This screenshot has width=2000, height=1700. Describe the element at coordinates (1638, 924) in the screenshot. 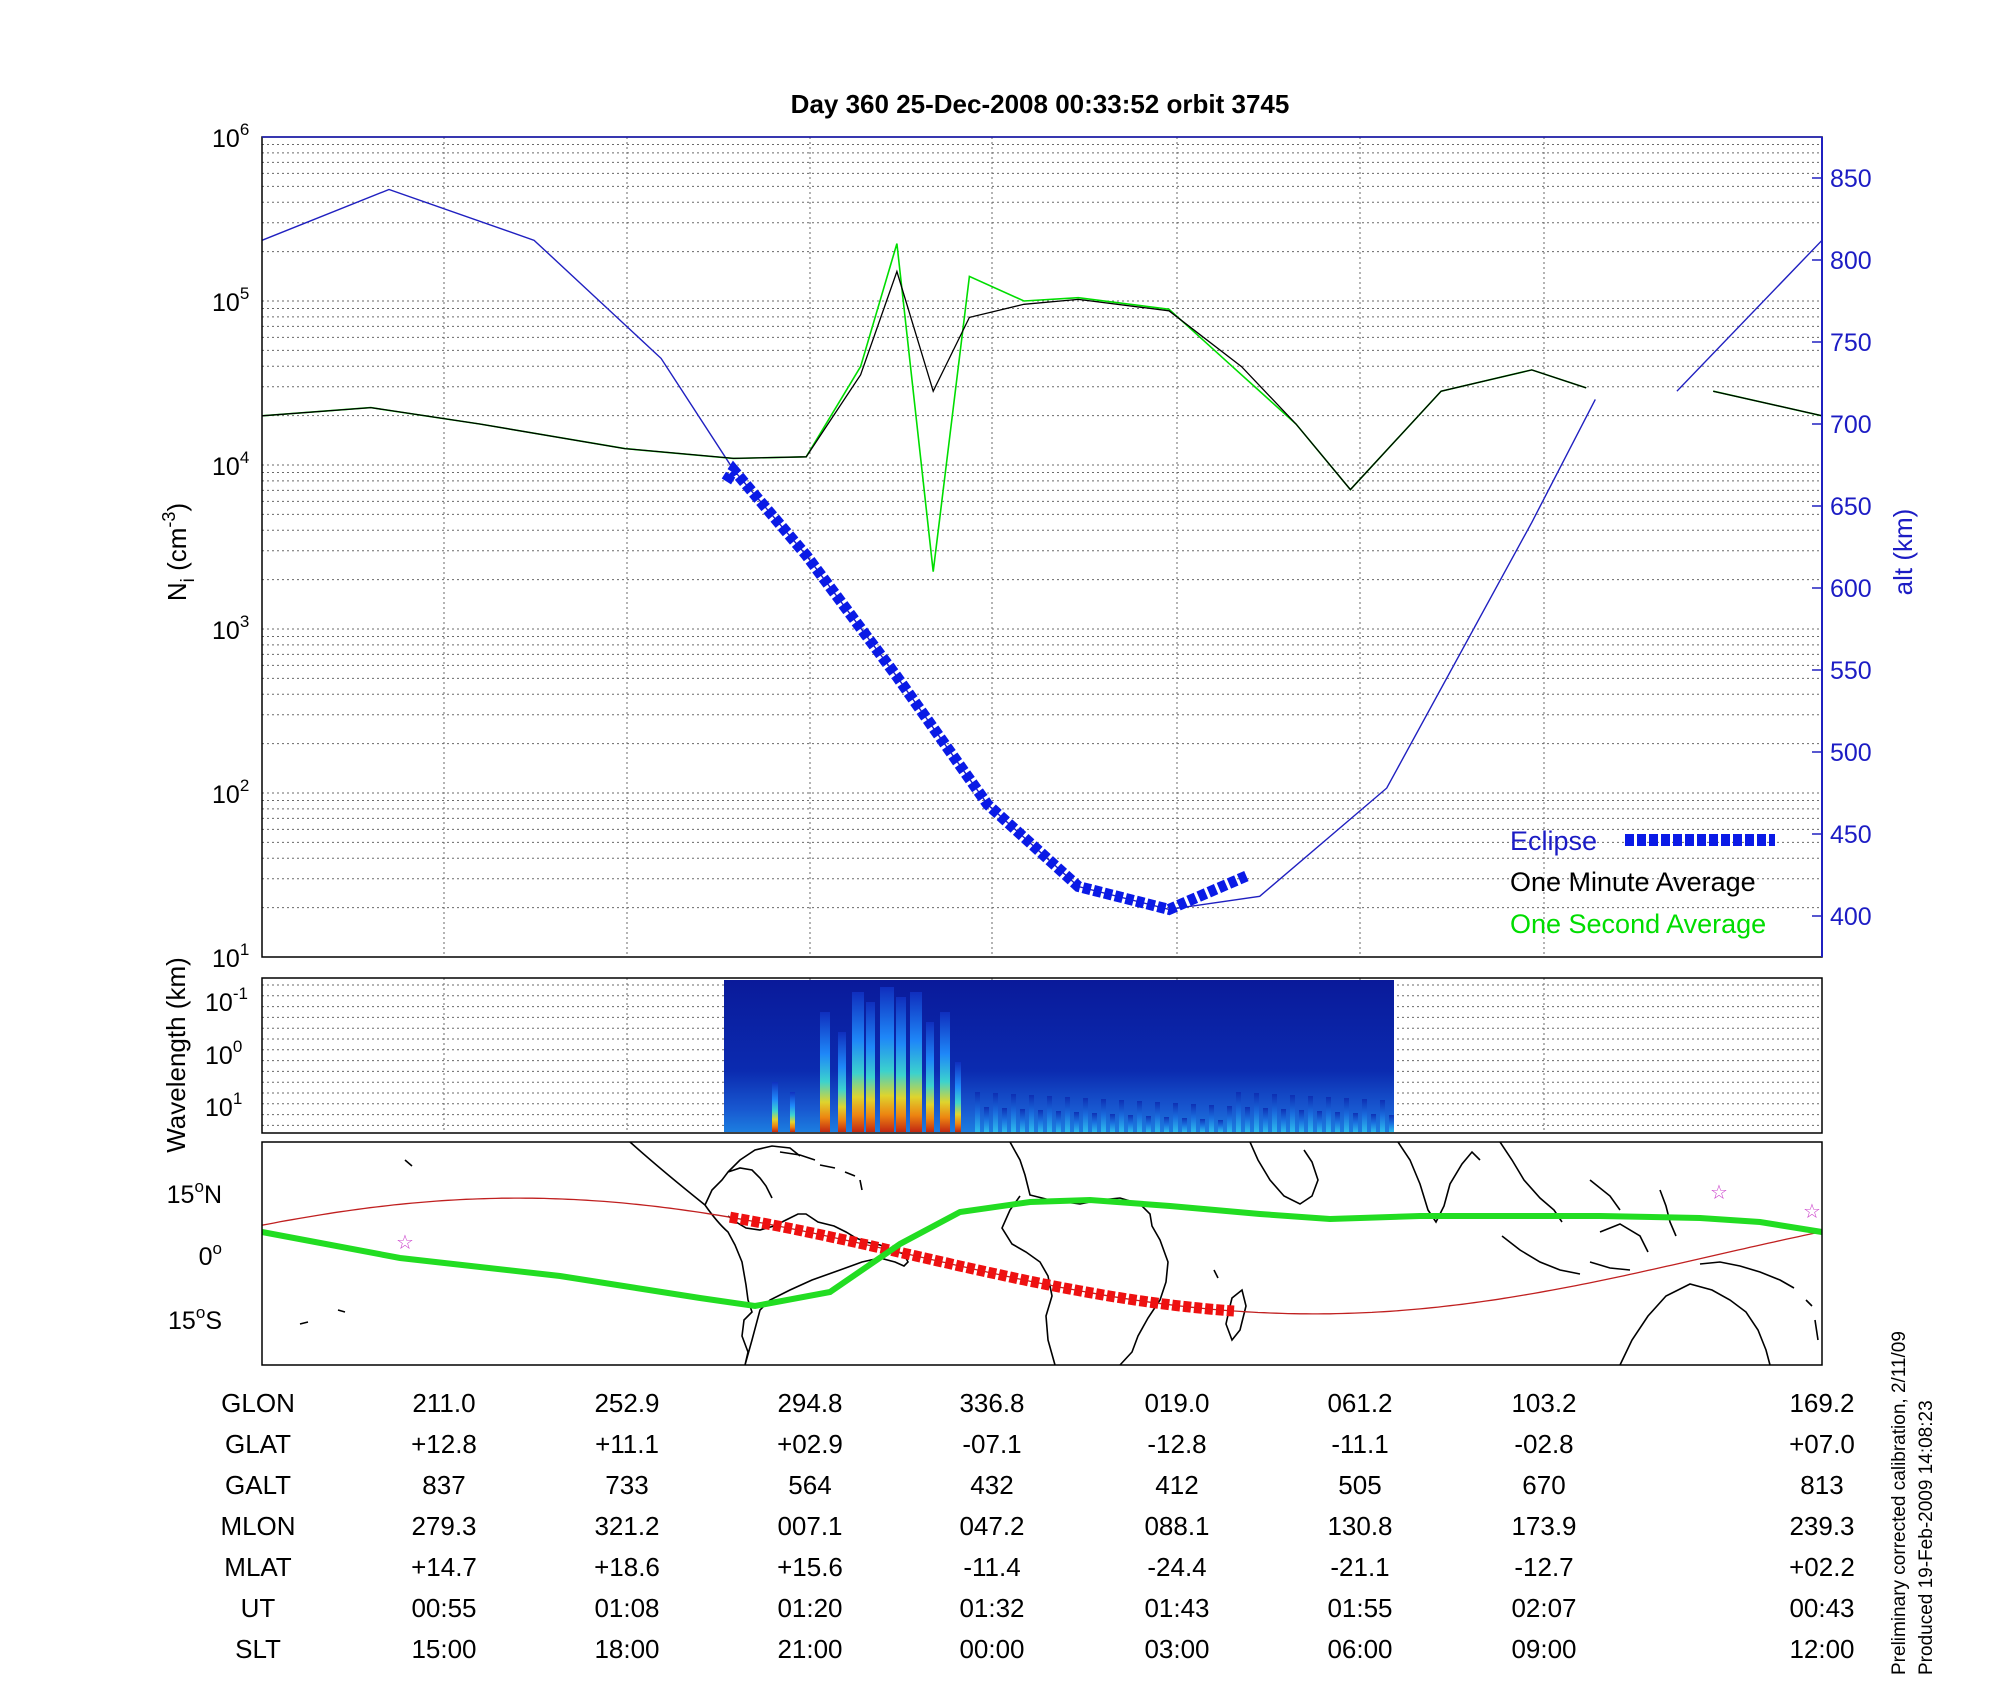

I see `legend-one-second-label: One Second Average` at that location.